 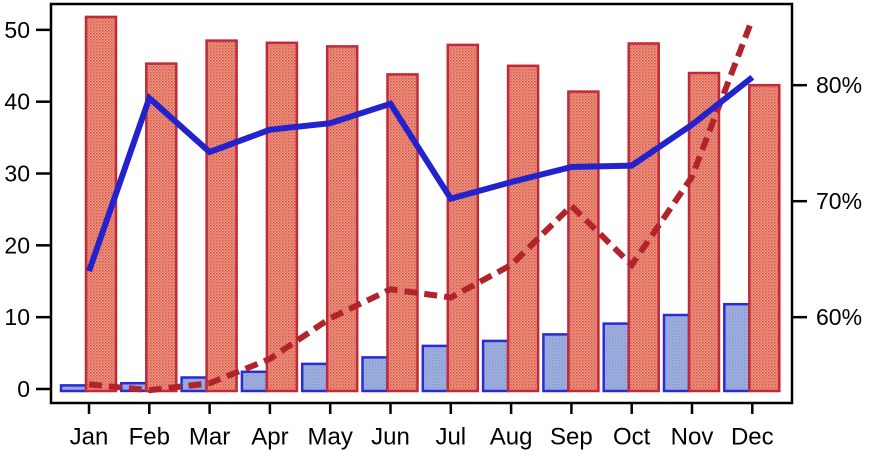 I want to click on right-axis-tick-label: 80%, so click(x=839, y=85).